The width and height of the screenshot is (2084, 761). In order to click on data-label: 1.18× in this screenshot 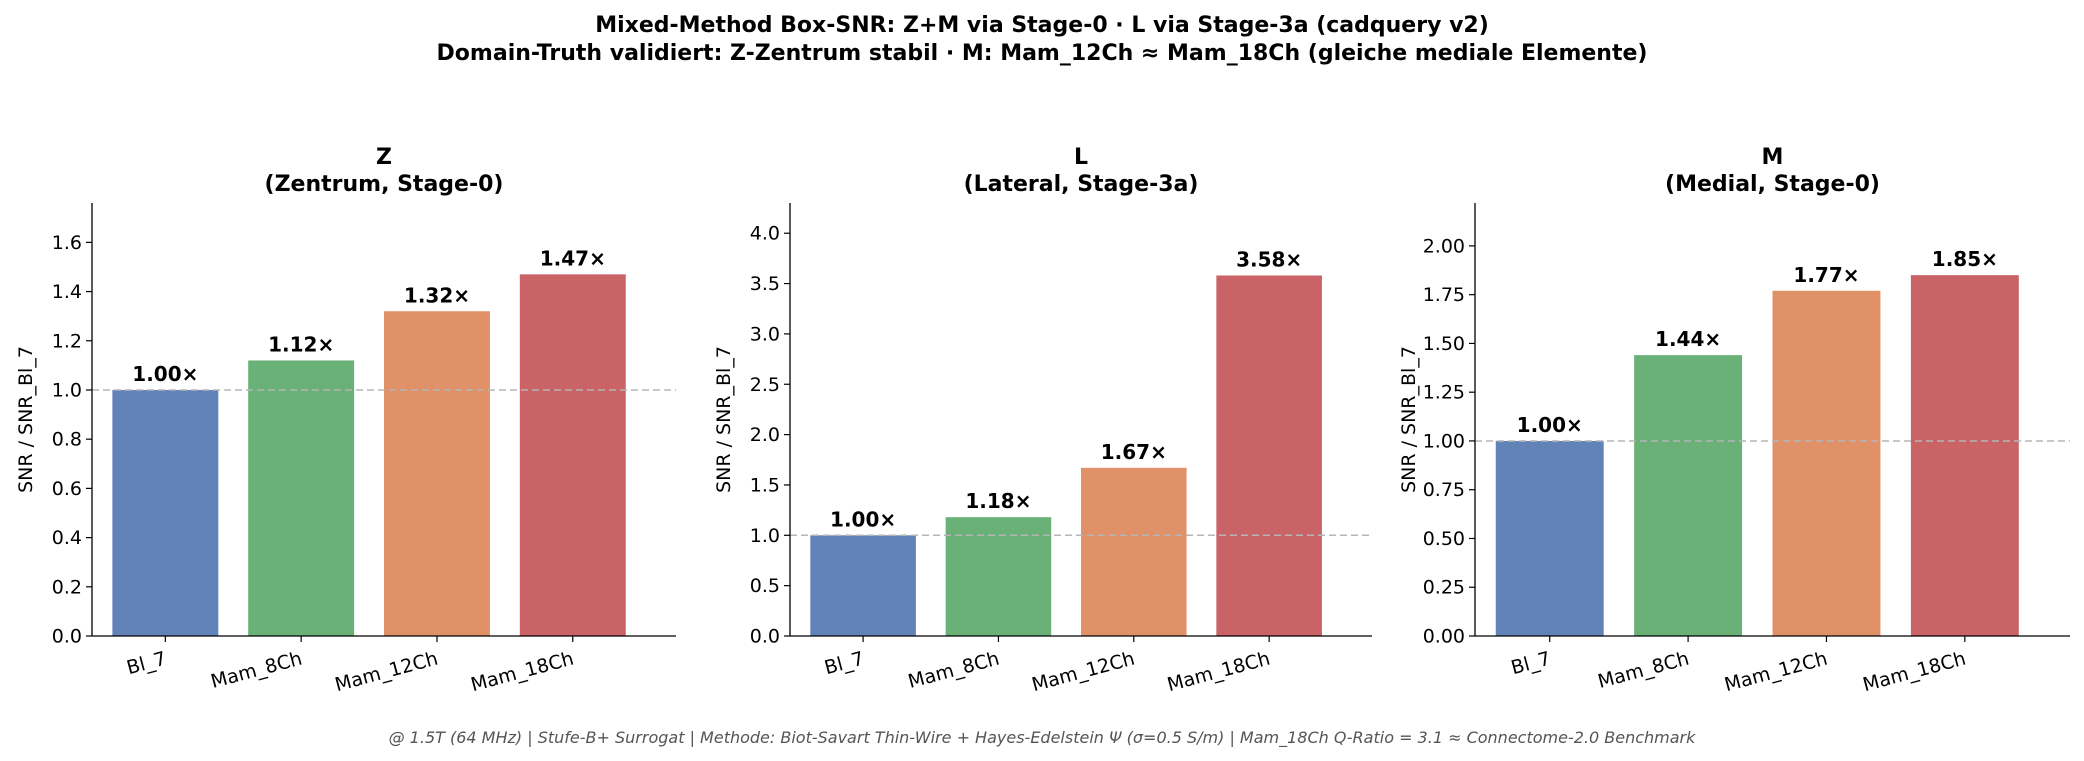, I will do `click(998, 501)`.